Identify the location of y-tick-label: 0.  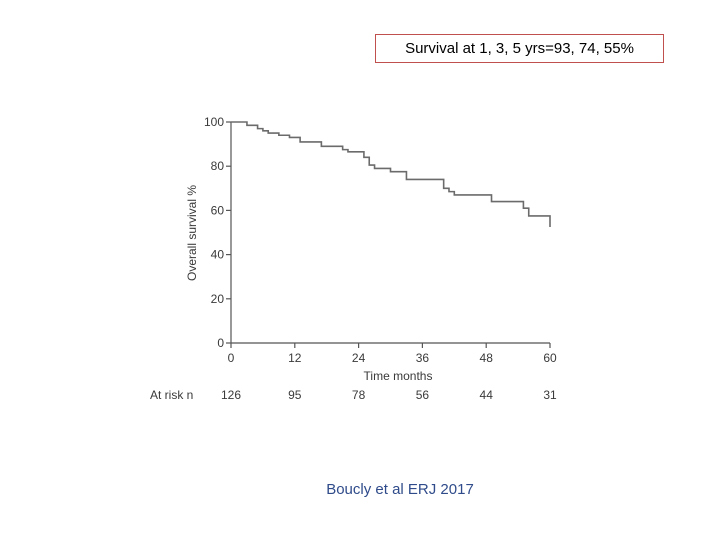
(220, 343).